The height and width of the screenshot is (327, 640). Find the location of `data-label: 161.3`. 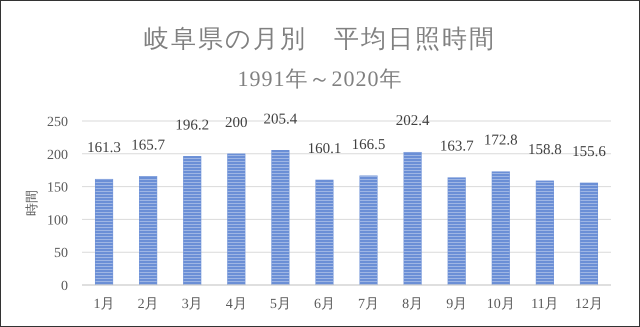

data-label: 161.3 is located at coordinates (104, 148).